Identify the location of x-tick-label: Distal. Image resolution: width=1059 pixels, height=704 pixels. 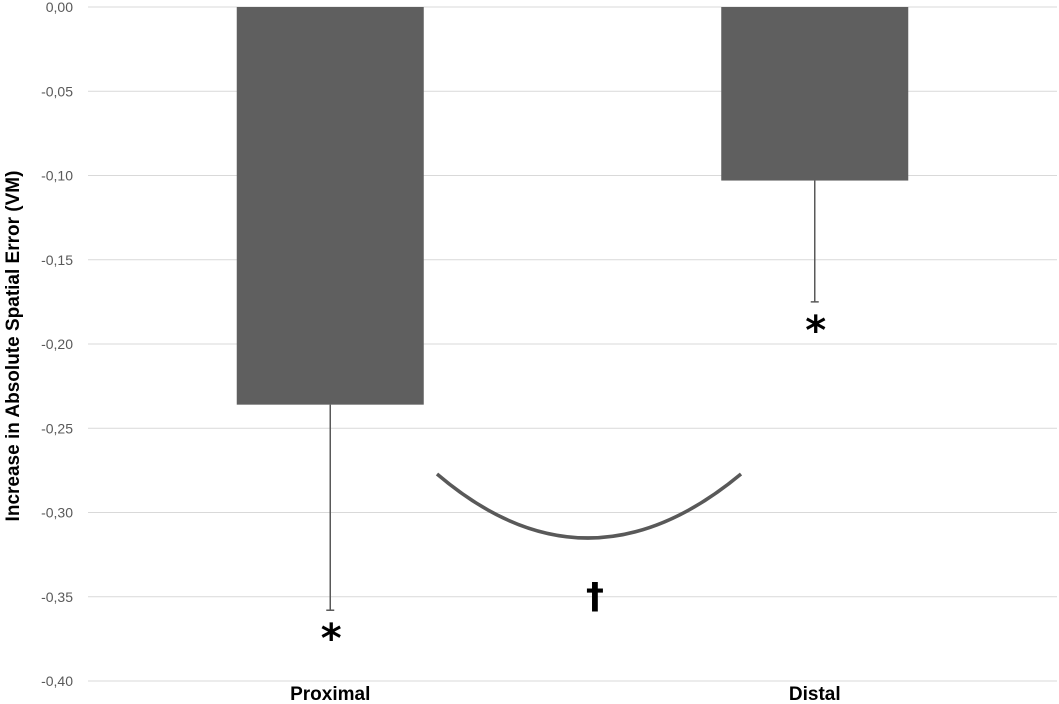
(815, 694).